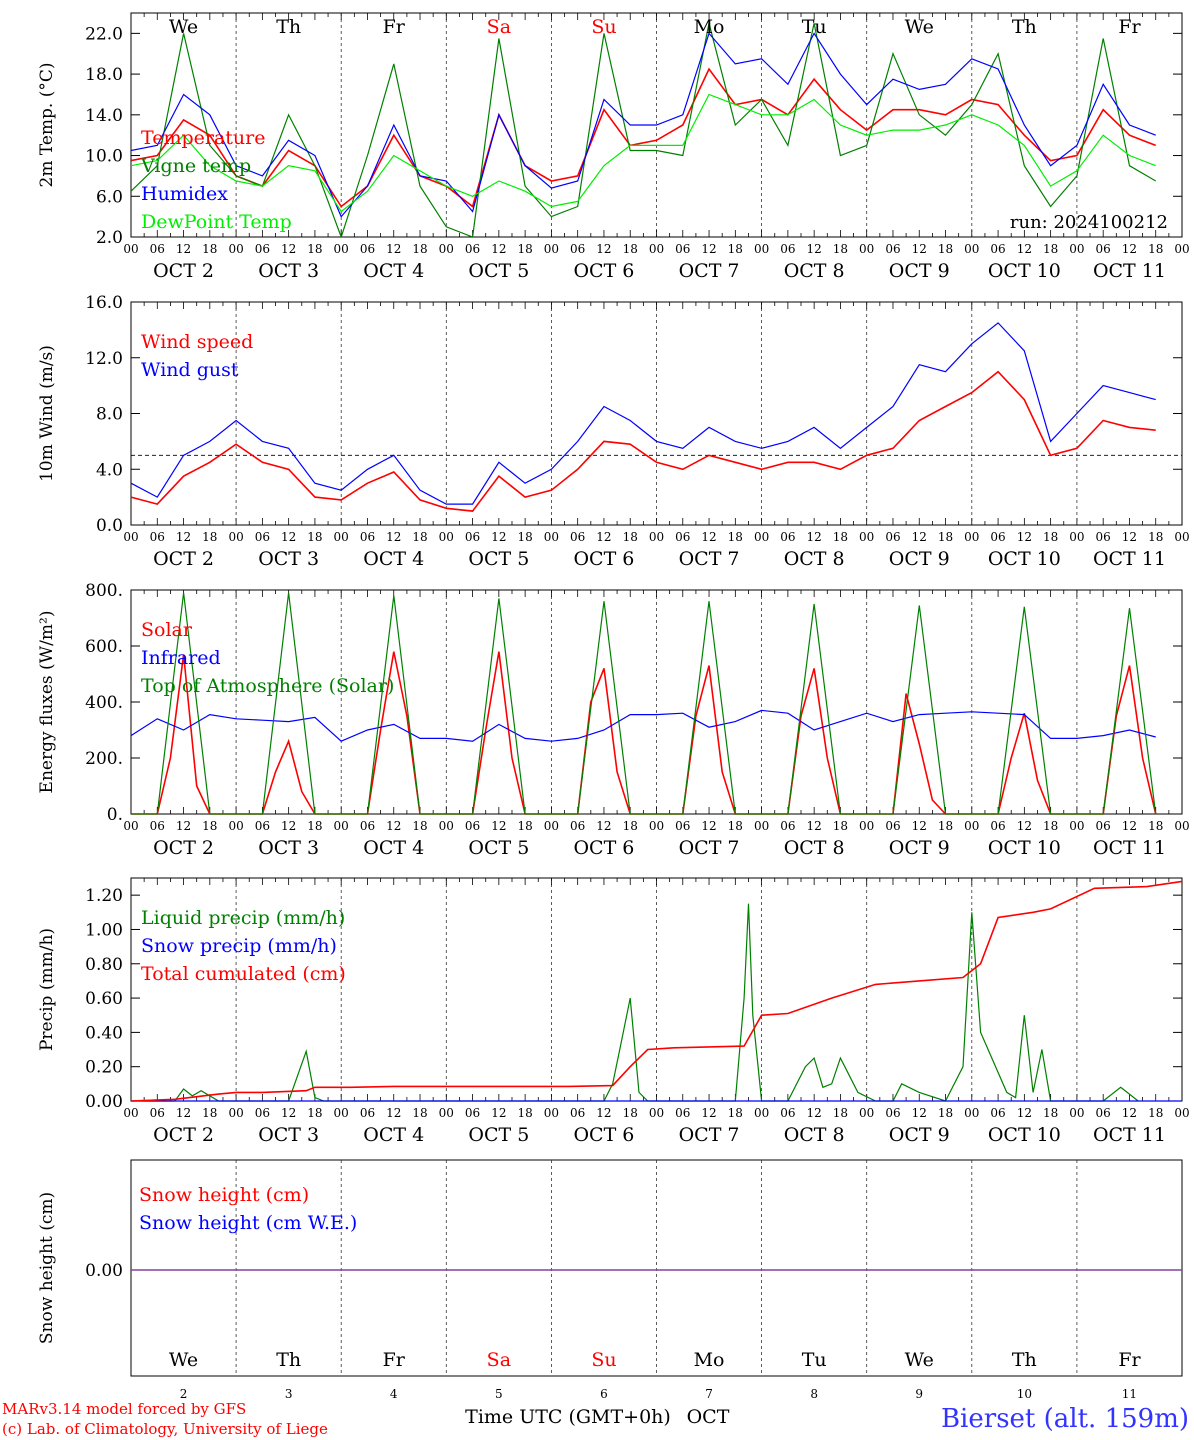 This screenshot has height=1440, width=1194. What do you see at coordinates (104, 157) in the screenshot?
I see `y-tick-label: 10.0` at bounding box center [104, 157].